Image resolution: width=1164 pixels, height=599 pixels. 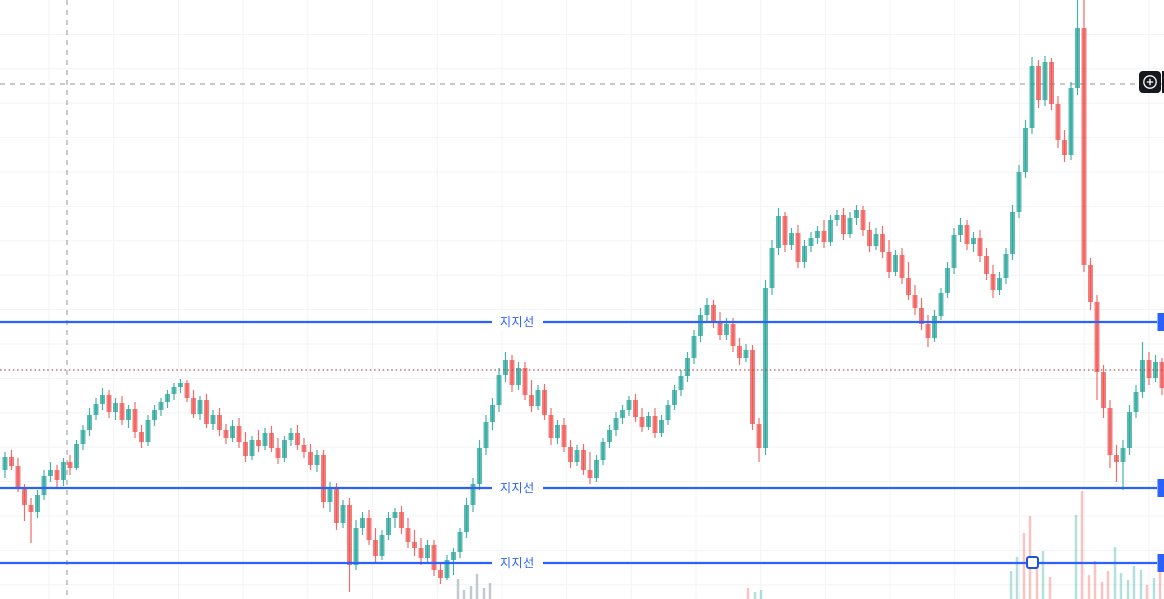 I want to click on volume-bars, so click(x=809, y=545).